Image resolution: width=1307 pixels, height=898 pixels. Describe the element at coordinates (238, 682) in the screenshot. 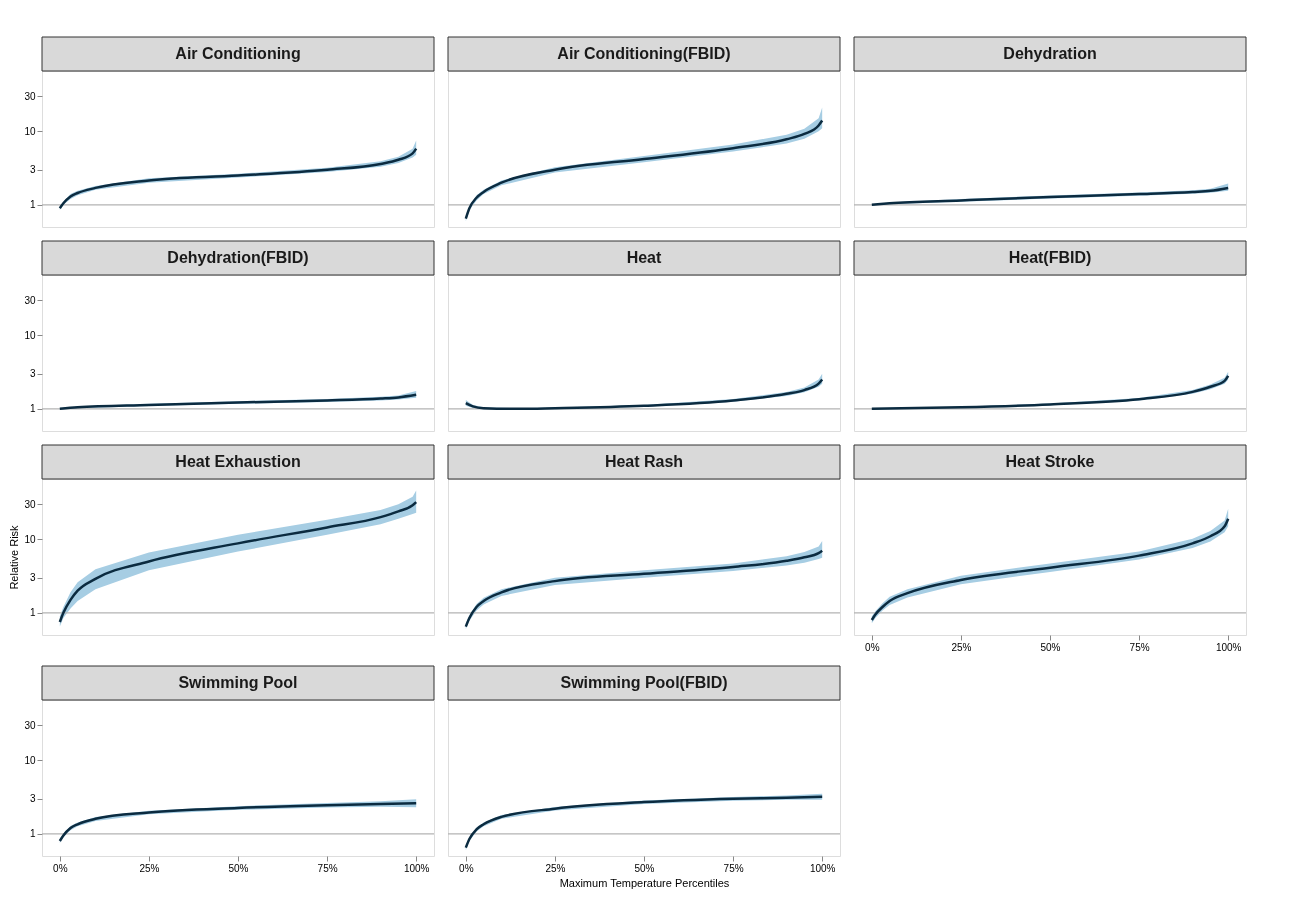

I see `chart-title: Swimming Pool` at that location.